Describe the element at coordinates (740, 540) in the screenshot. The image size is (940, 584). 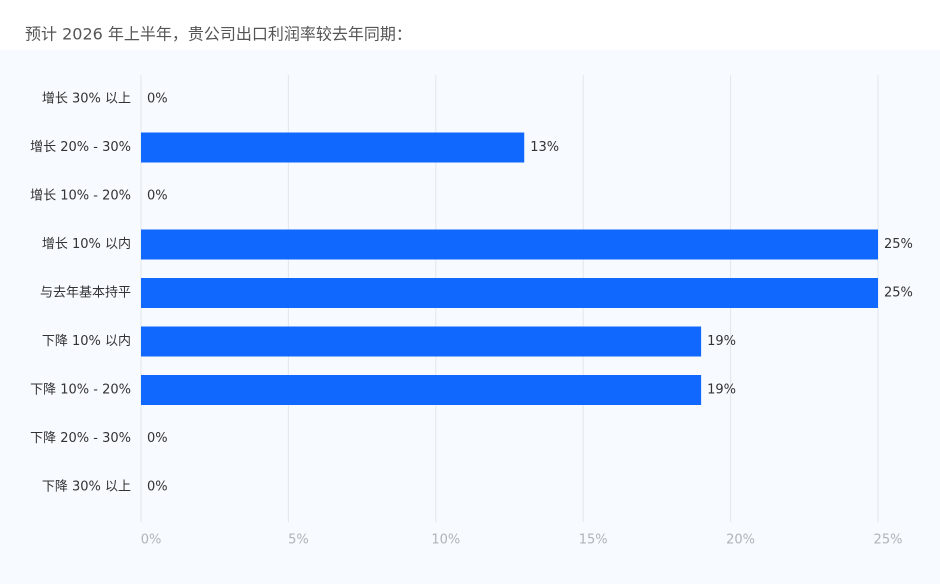
I see `x-tick-label: 20%` at that location.